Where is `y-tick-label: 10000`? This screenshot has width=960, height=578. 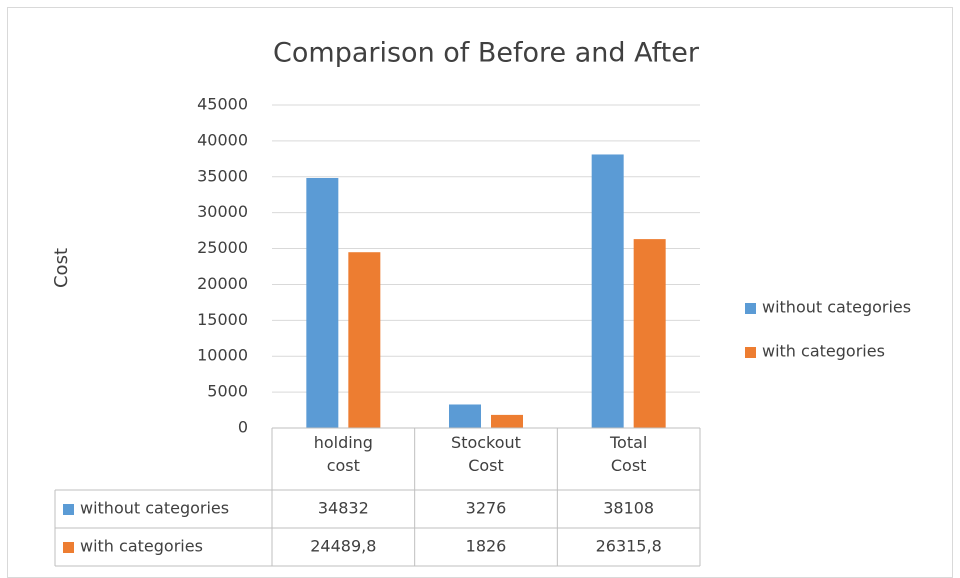
y-tick-label: 10000 is located at coordinates (222, 355).